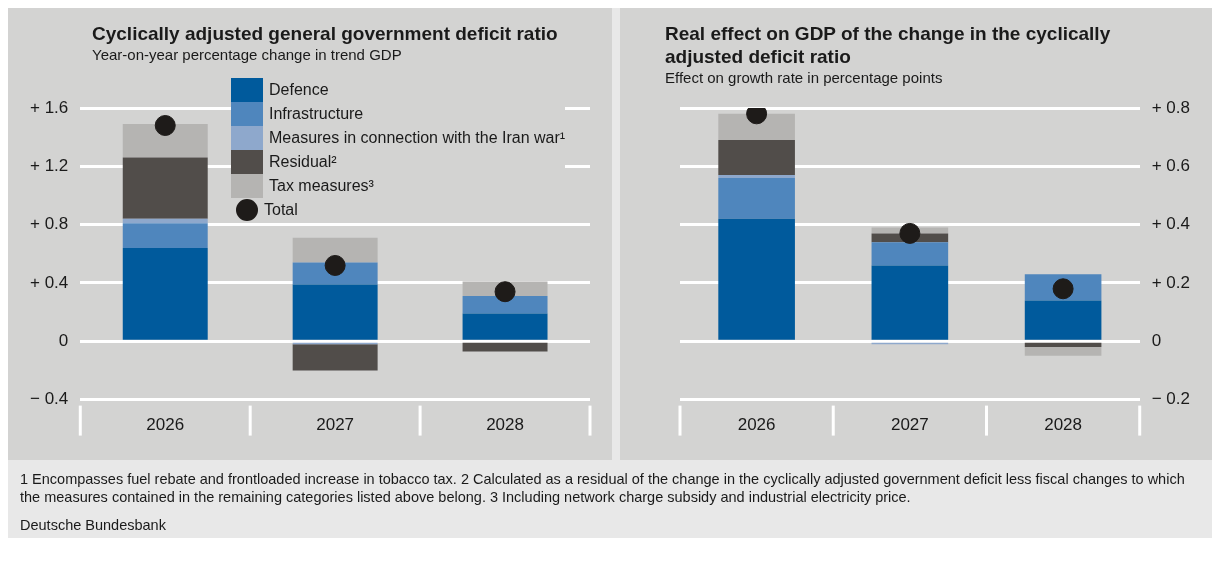 The height and width of the screenshot is (579, 1212). What do you see at coordinates (49, 399) in the screenshot?
I see `y-tick-label: − 0.4` at bounding box center [49, 399].